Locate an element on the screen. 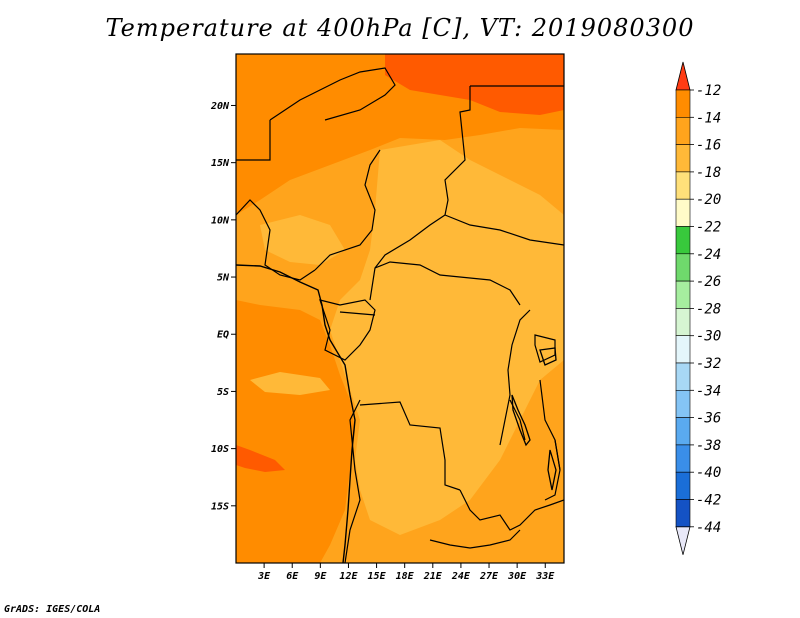 The image size is (800, 618). lon-tick-label: 30E is located at coordinates (517, 576).